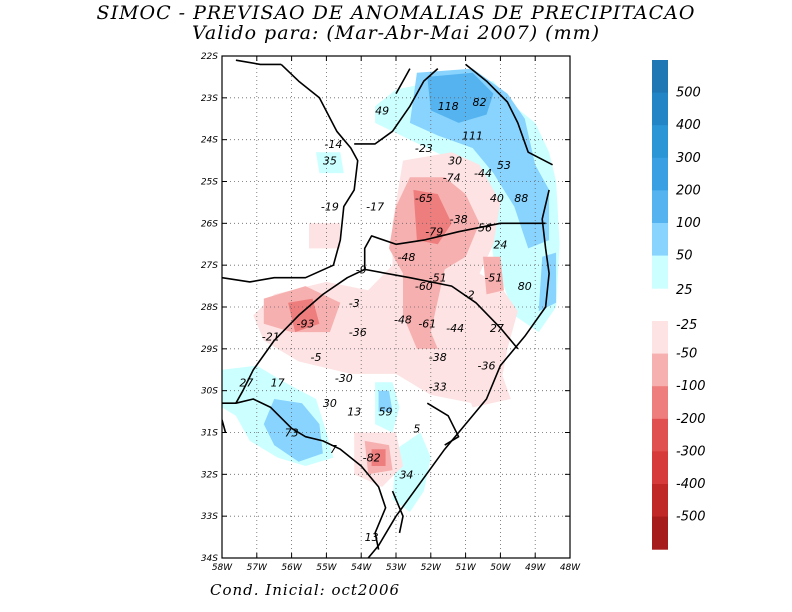  What do you see at coordinates (521, 198) in the screenshot?
I see `contour-label: 88` at bounding box center [521, 198].